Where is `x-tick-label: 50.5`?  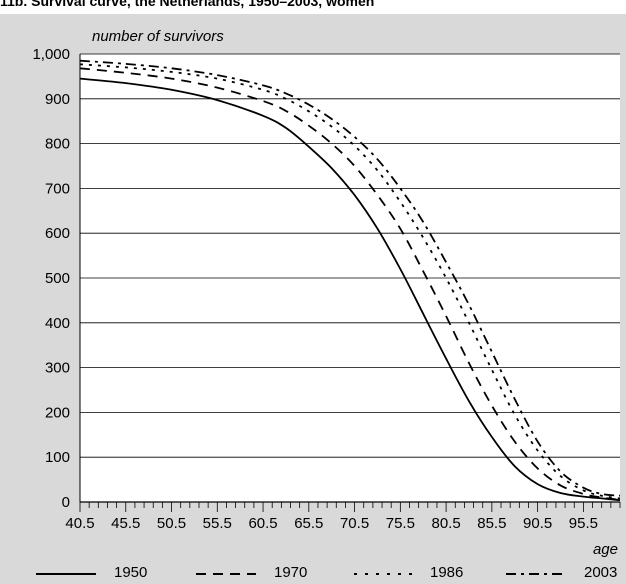 x-tick-label: 50.5 is located at coordinates (171, 523).